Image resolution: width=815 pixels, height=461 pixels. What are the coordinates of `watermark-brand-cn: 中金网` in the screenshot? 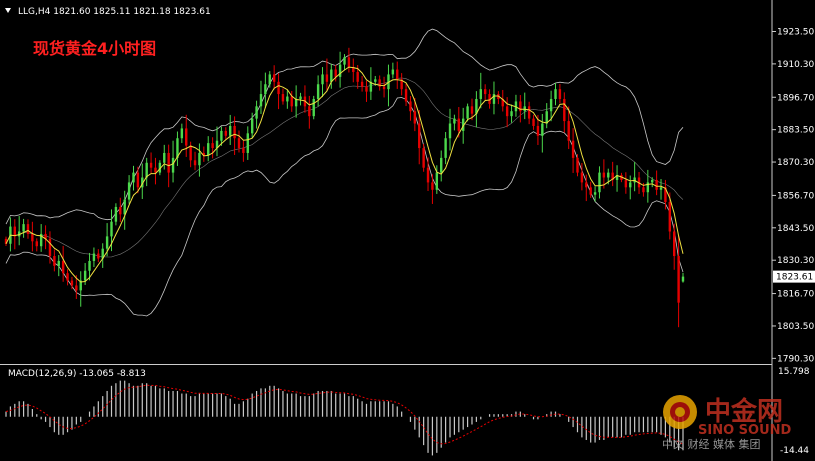 It's located at (744, 411).